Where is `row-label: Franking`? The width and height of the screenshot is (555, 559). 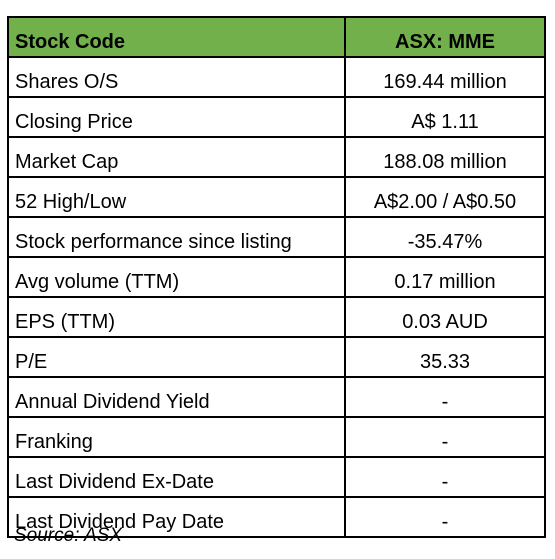 row-label: Franking is located at coordinates (176, 437).